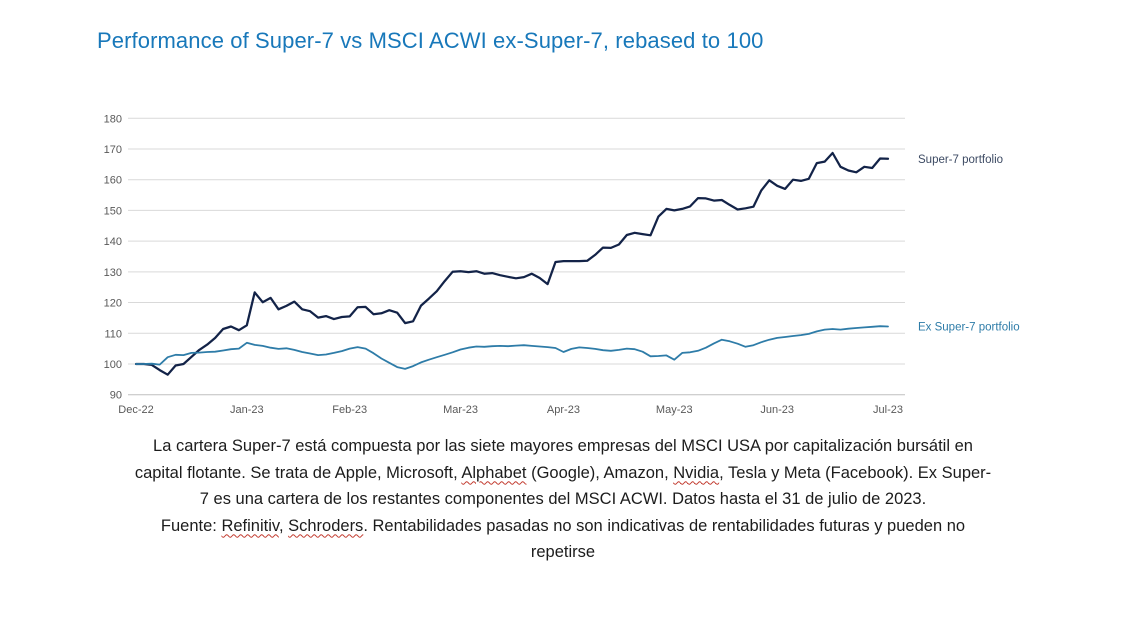  What do you see at coordinates (113, 273) in the screenshot?
I see `y-tick-label: 130` at bounding box center [113, 273].